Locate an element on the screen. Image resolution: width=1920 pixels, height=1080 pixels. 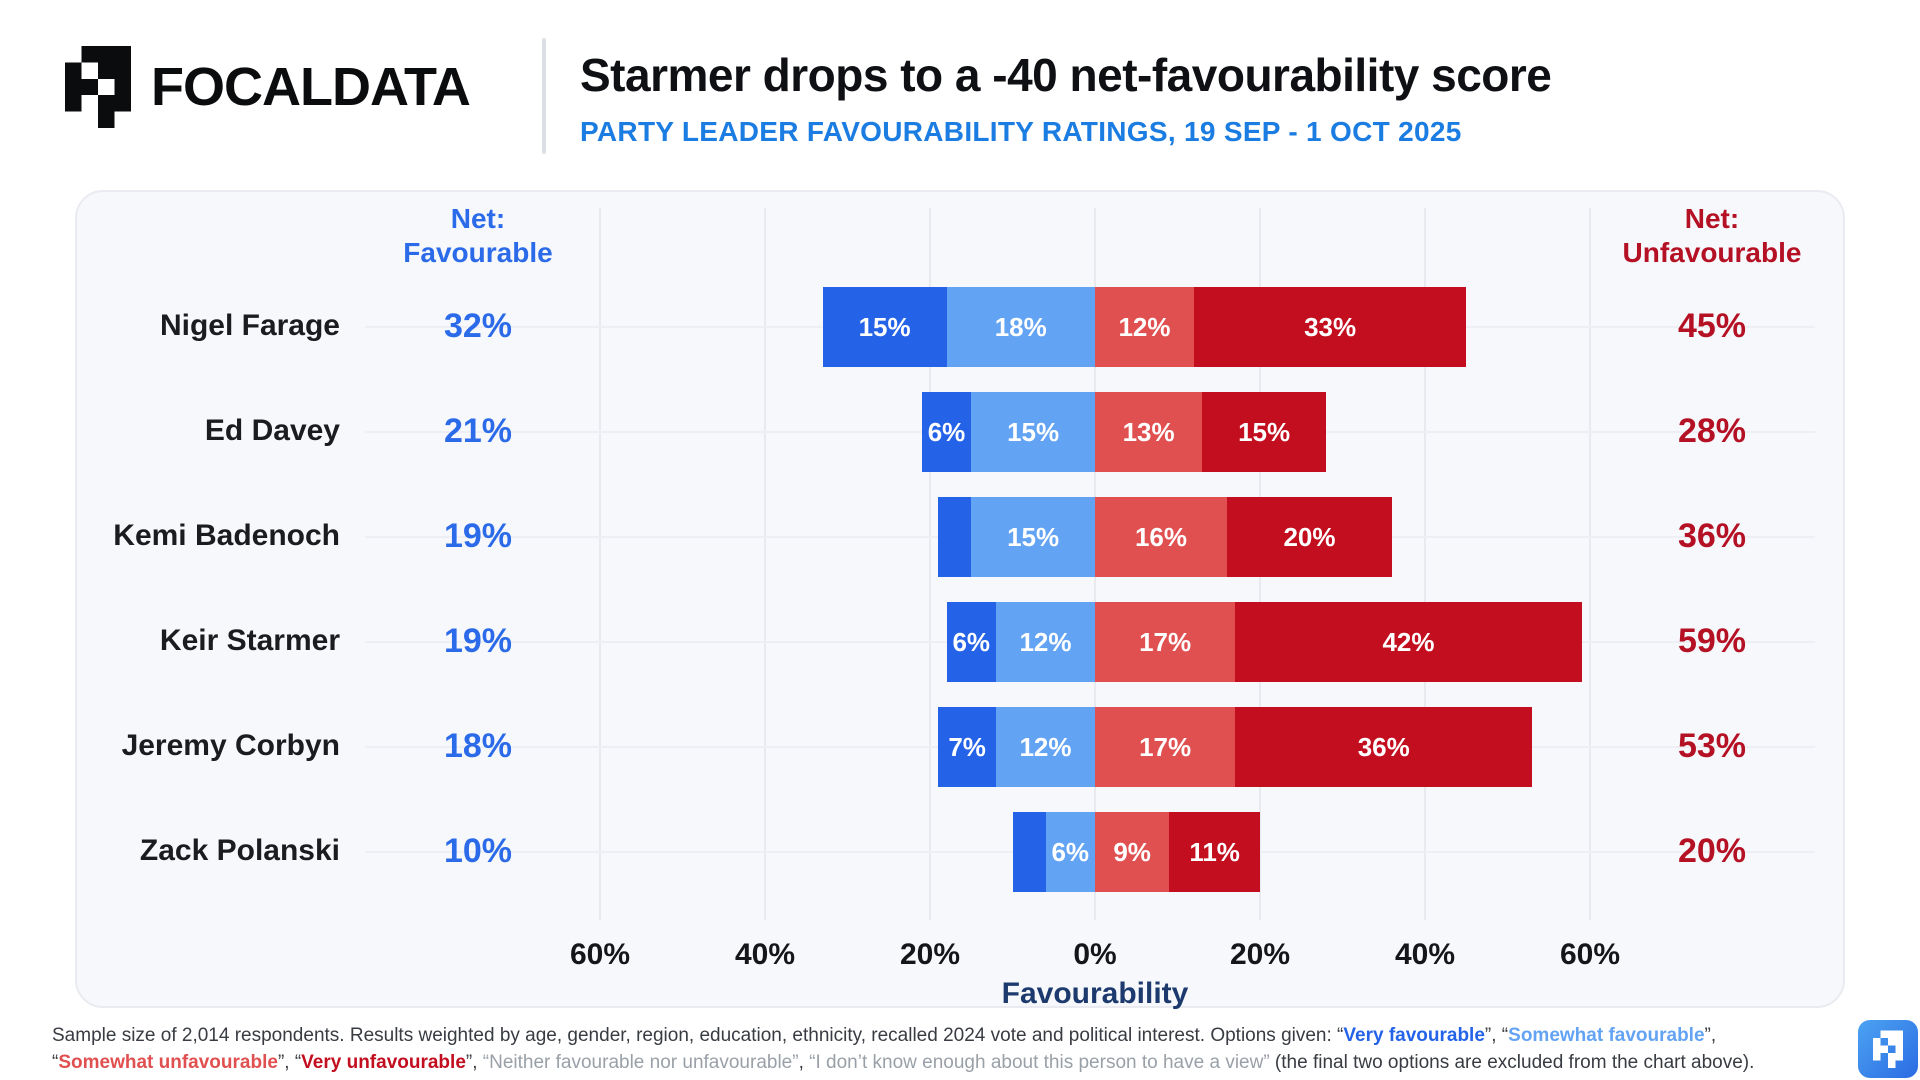
bar-segment-somewhat-unfavourable: 12% is located at coordinates (1144, 327).